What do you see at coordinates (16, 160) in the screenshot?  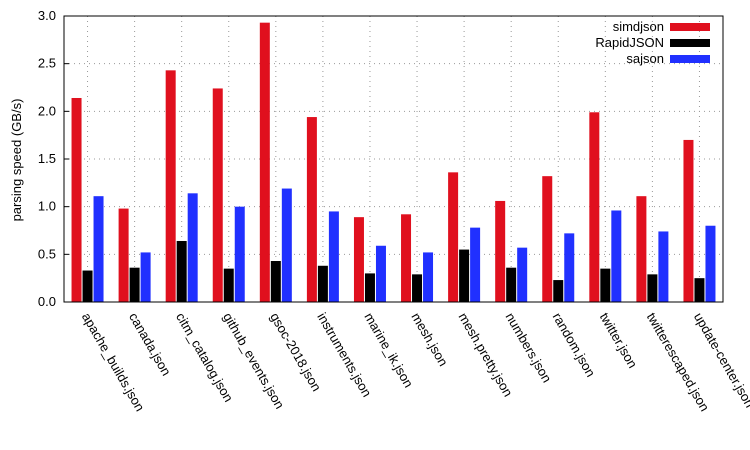 I see `y-axis-label: parsing speed (GB/s)` at bounding box center [16, 160].